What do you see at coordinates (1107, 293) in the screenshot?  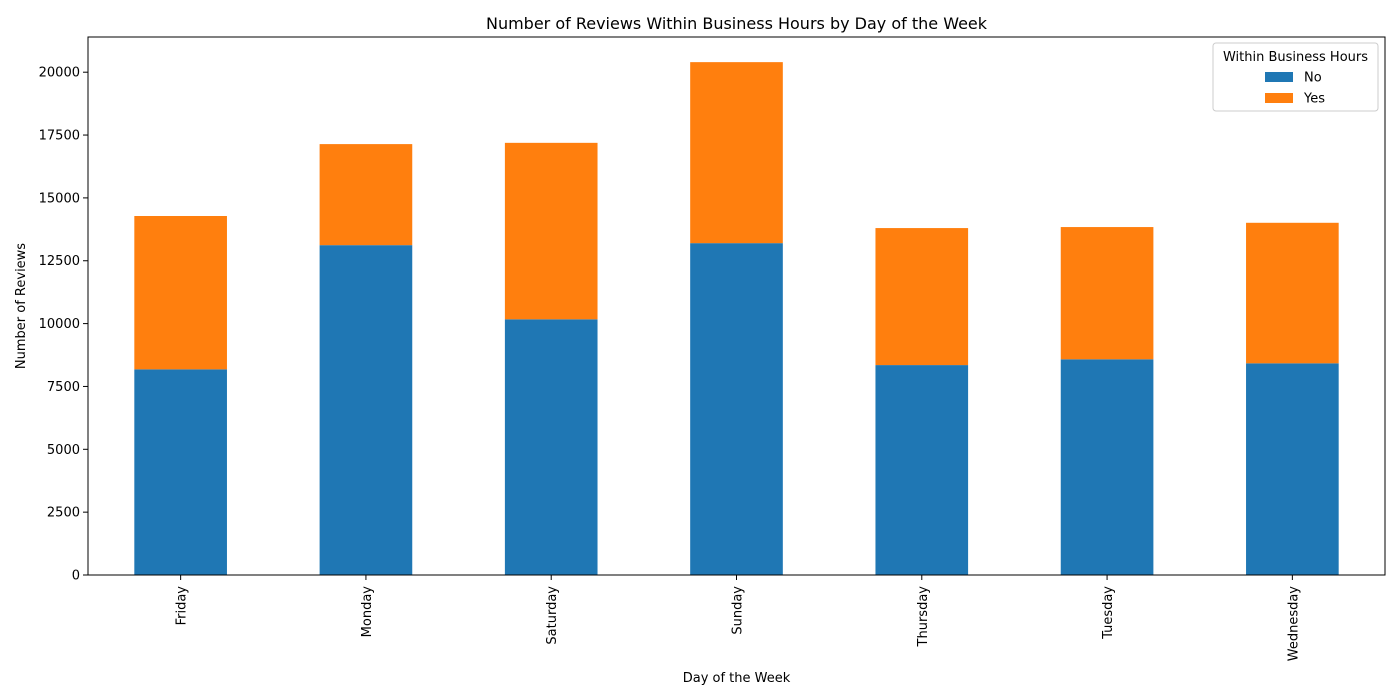 I see `bar-tuesday-yes` at bounding box center [1107, 293].